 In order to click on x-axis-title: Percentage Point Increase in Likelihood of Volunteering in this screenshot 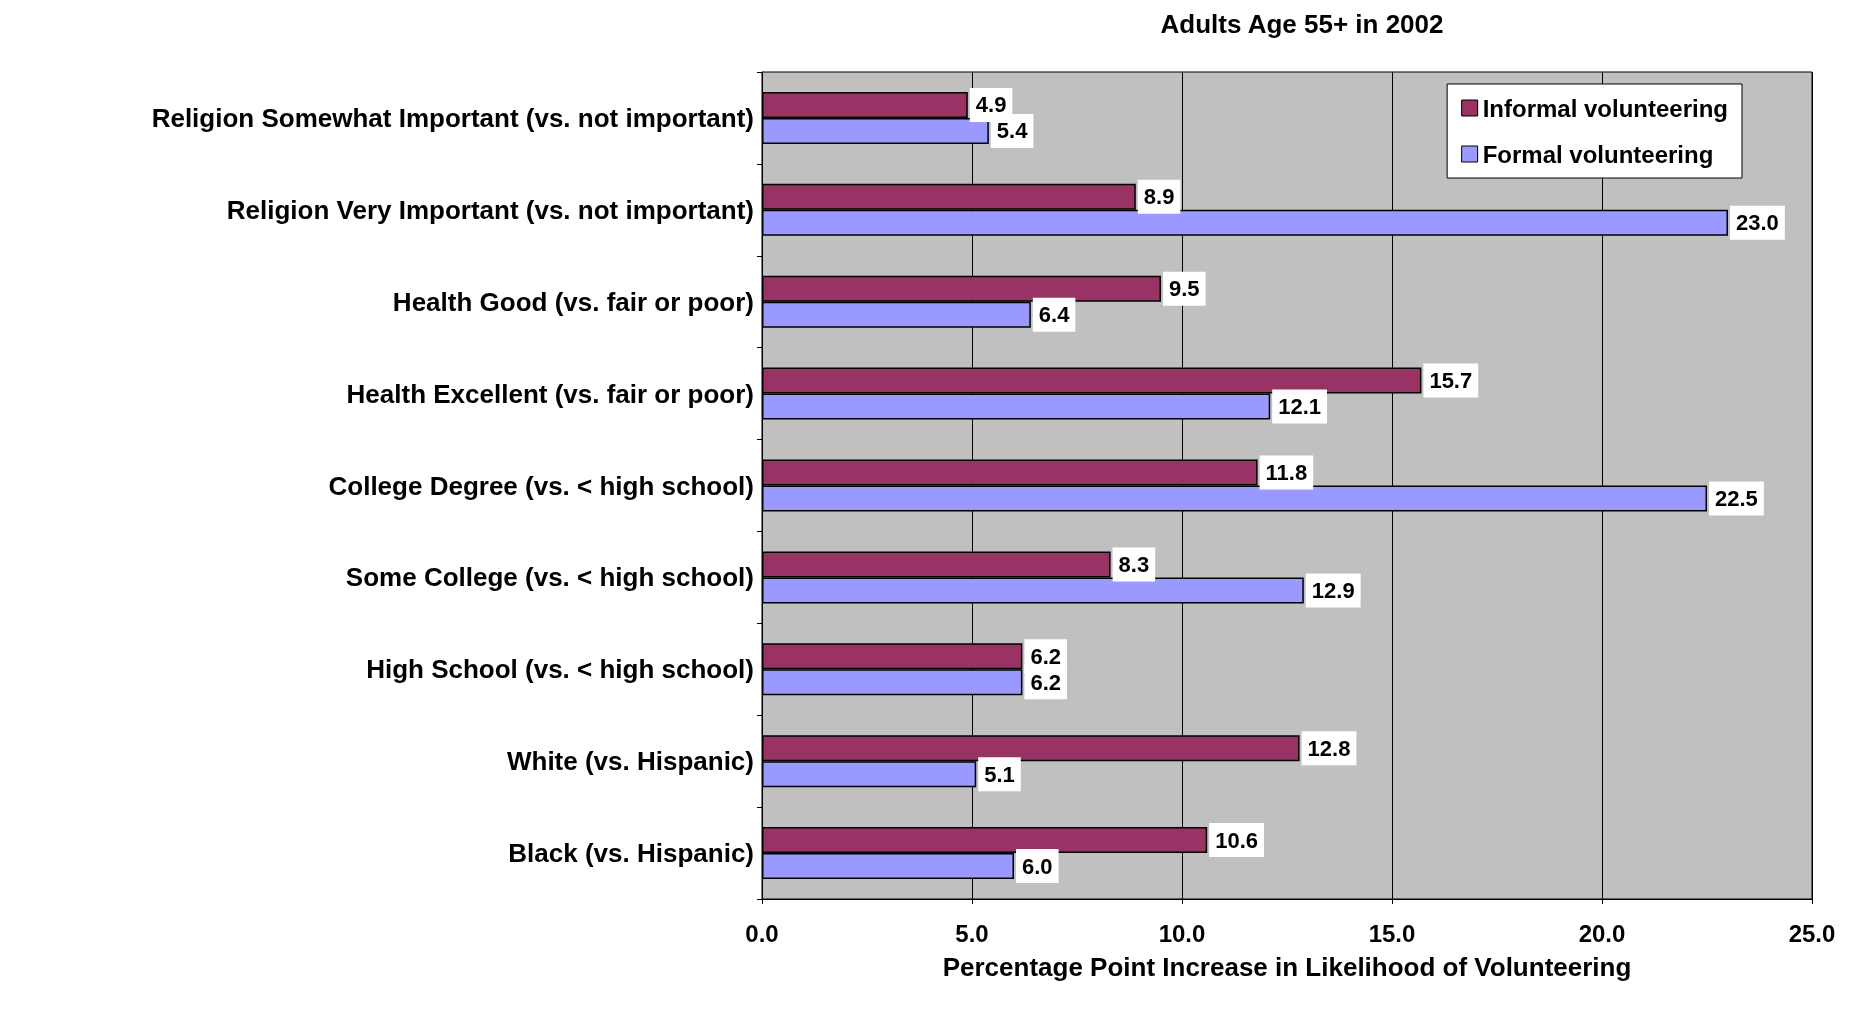, I will do `click(1287, 967)`.